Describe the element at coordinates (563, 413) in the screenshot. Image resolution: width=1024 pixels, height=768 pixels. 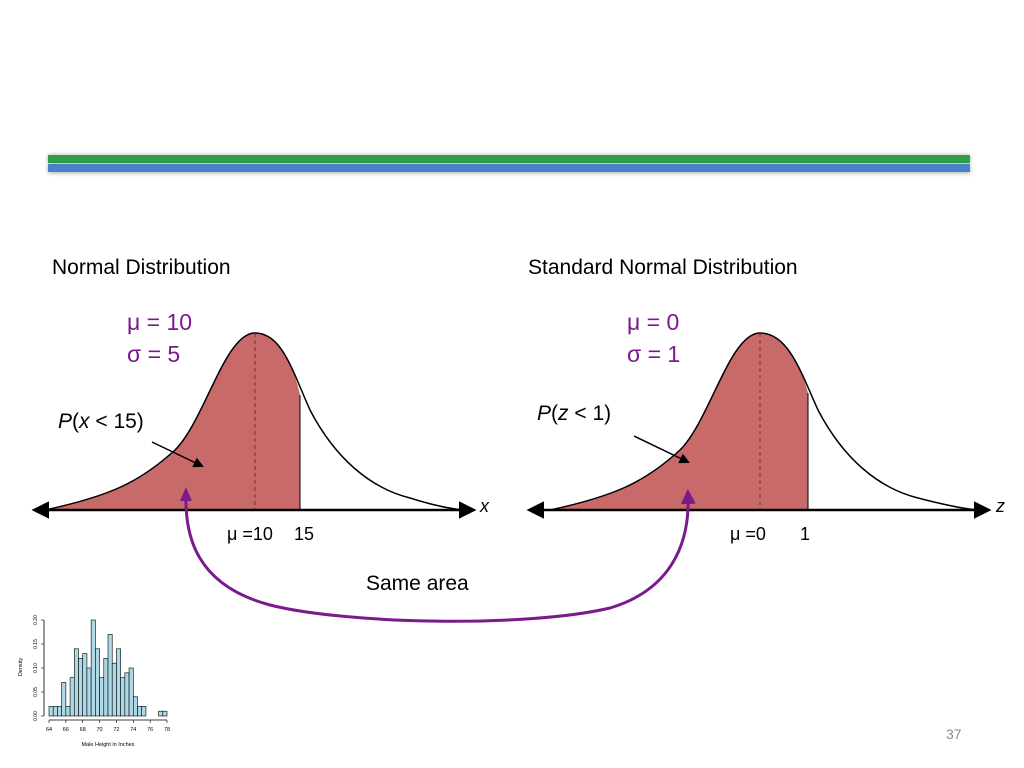
I see `prob-var: z` at that location.